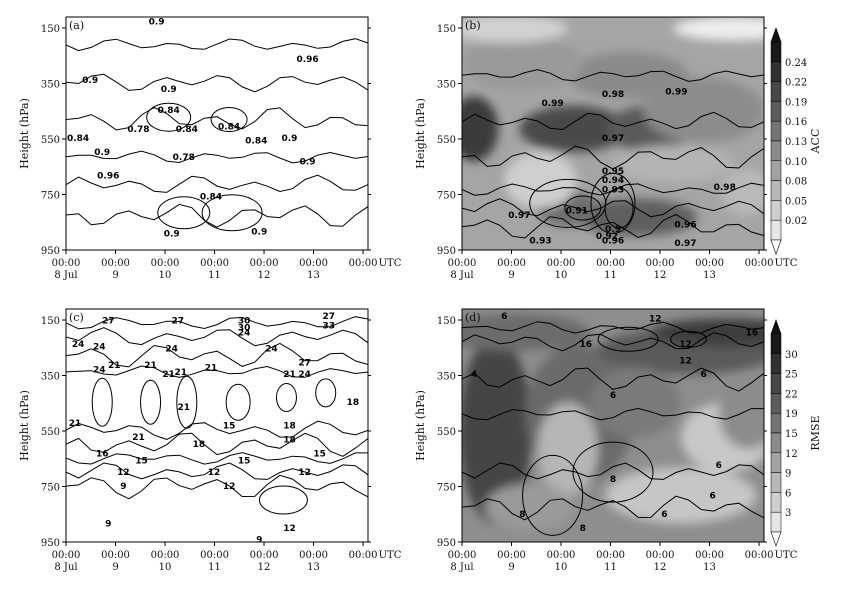 The height and width of the screenshot is (591, 852). What do you see at coordinates (446, 251) in the screenshot?
I see `y-tick-label: 950` at bounding box center [446, 251].